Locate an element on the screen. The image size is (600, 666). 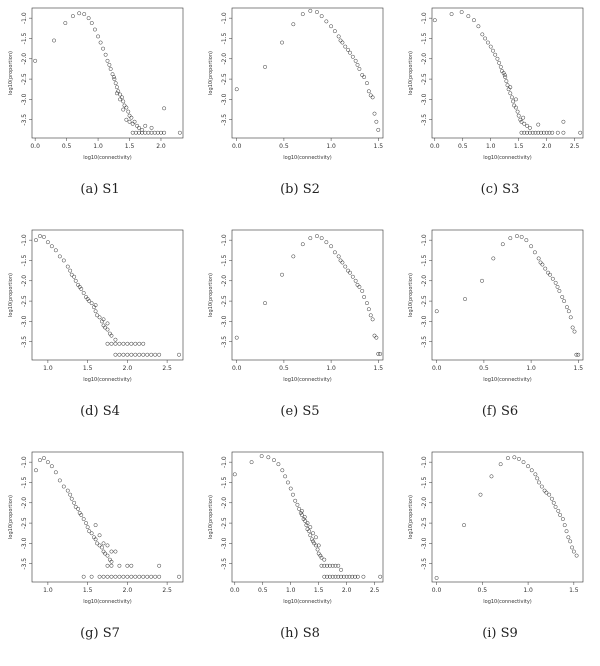
panel-caption: (h) S8 is located at coordinates (300, 633).